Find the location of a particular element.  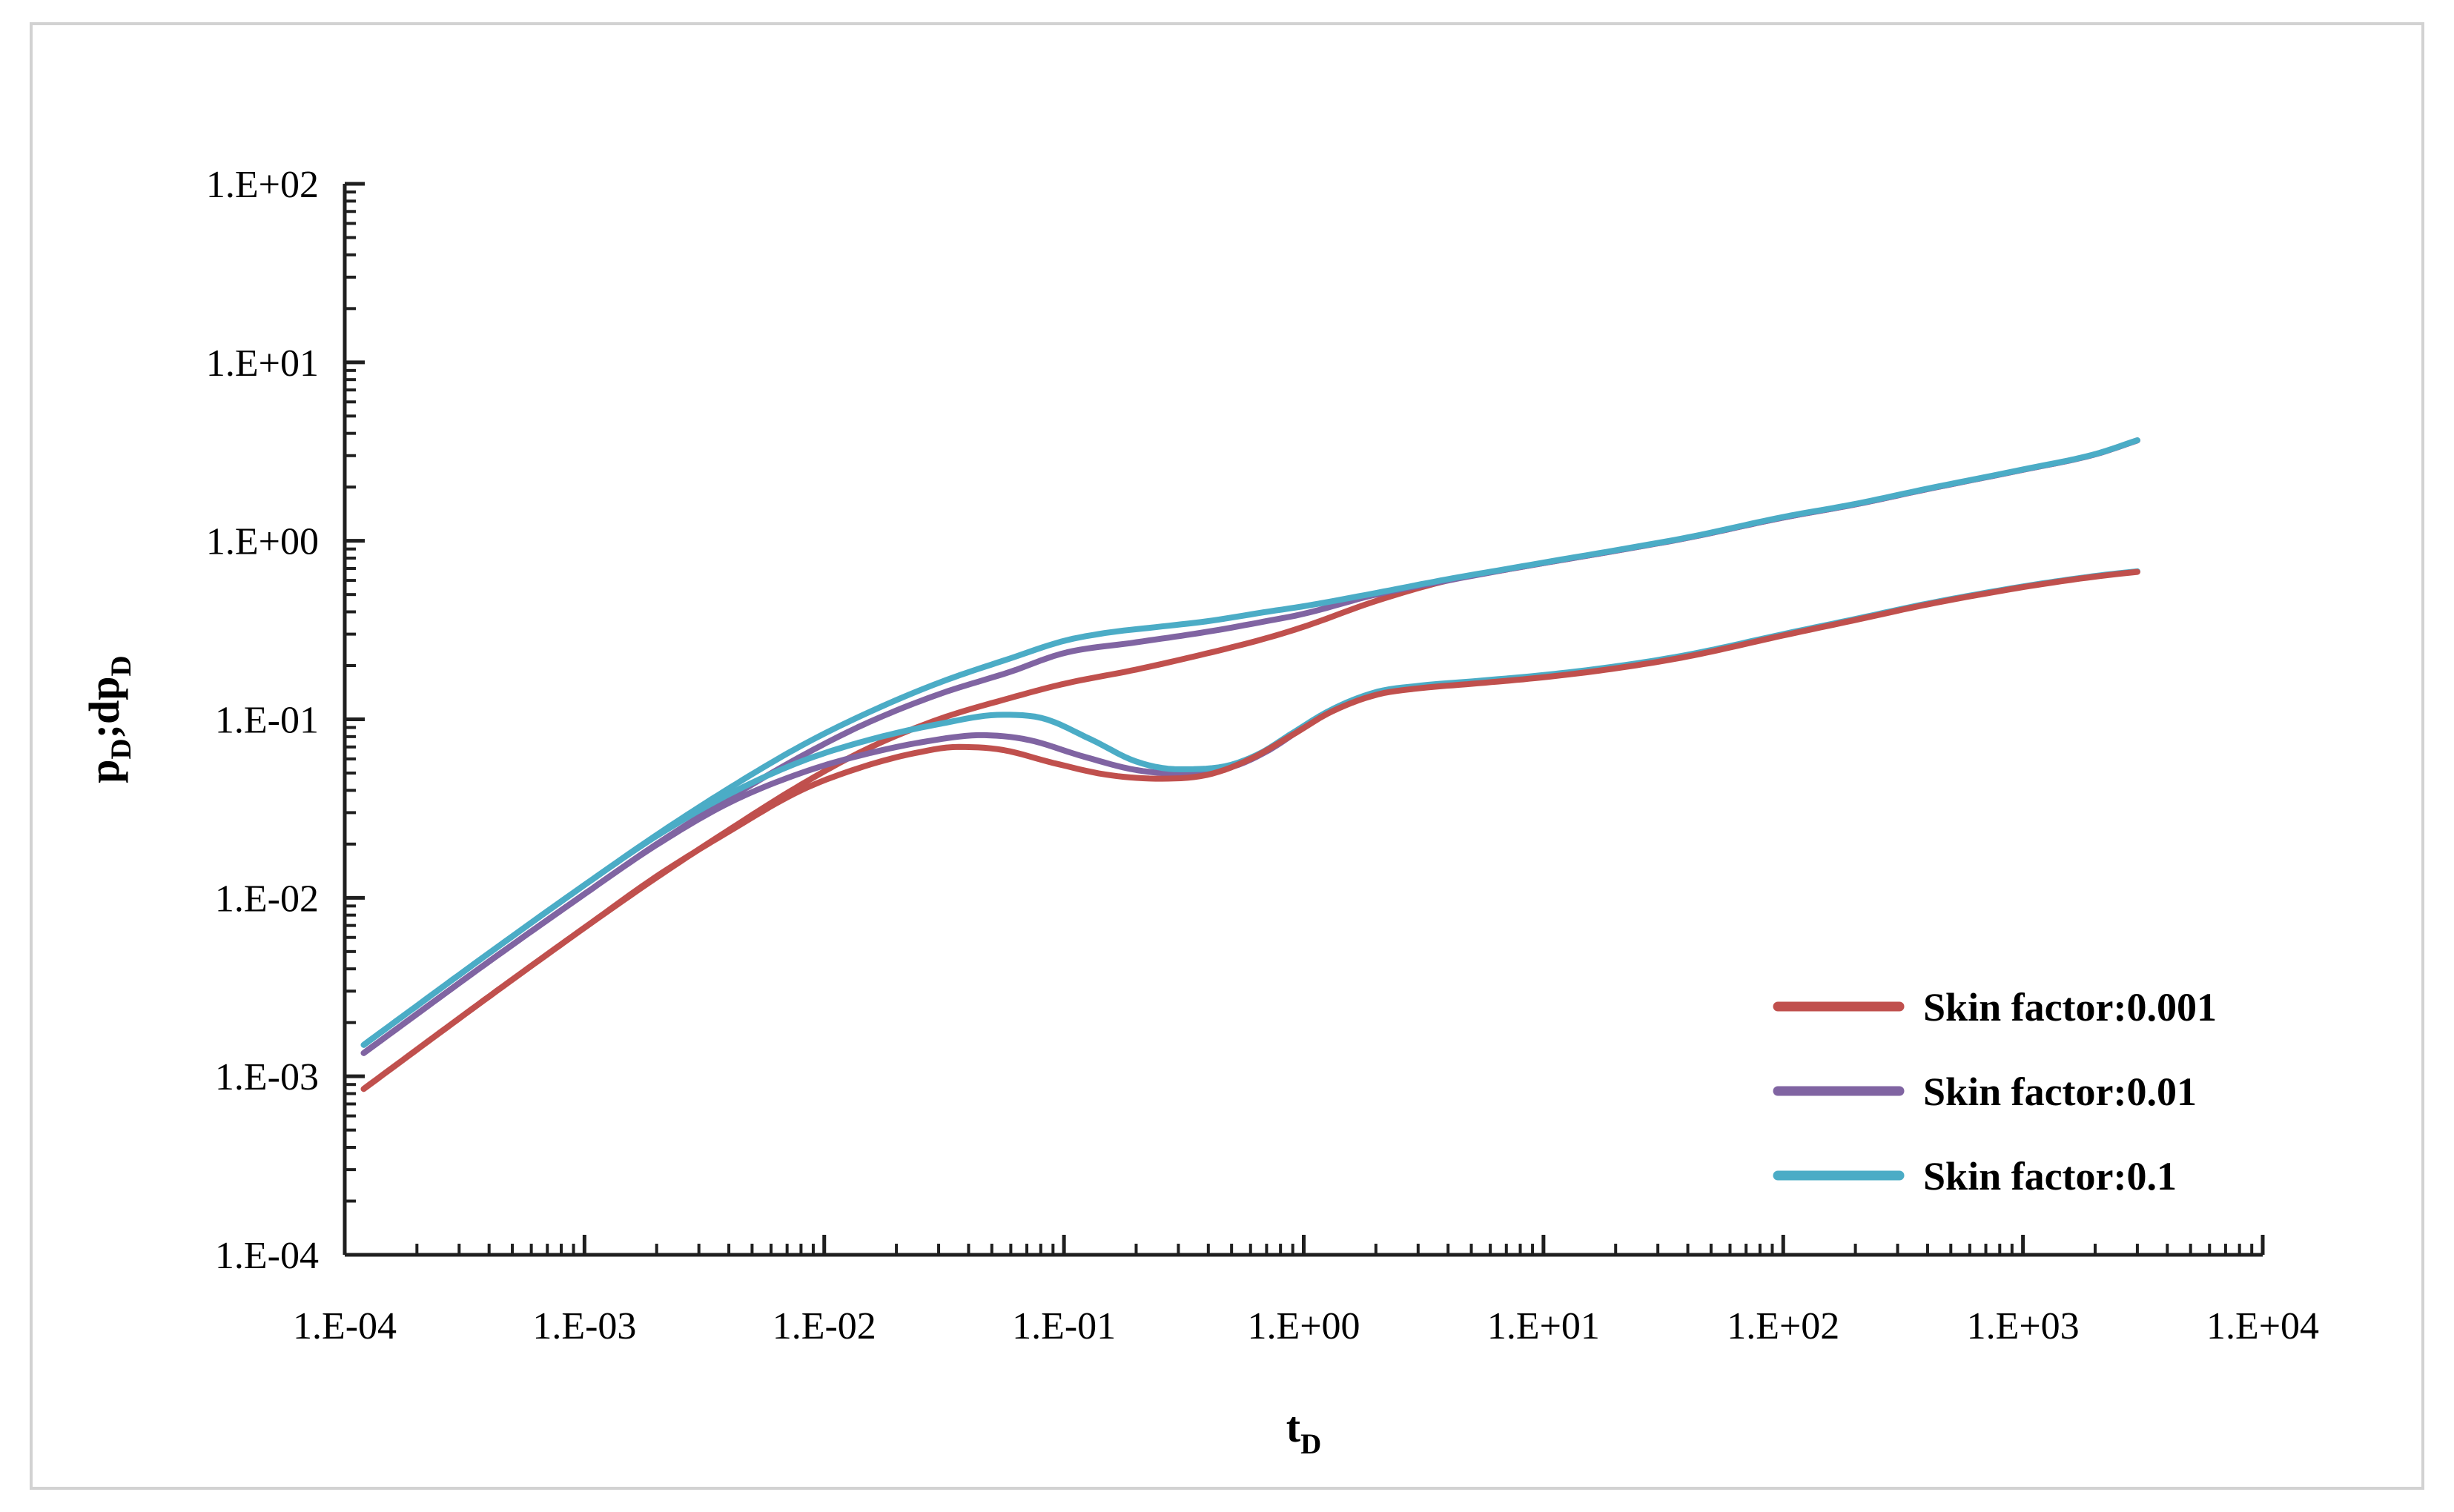

x-tick-label: 1.E+04 is located at coordinates (2262, 1326).